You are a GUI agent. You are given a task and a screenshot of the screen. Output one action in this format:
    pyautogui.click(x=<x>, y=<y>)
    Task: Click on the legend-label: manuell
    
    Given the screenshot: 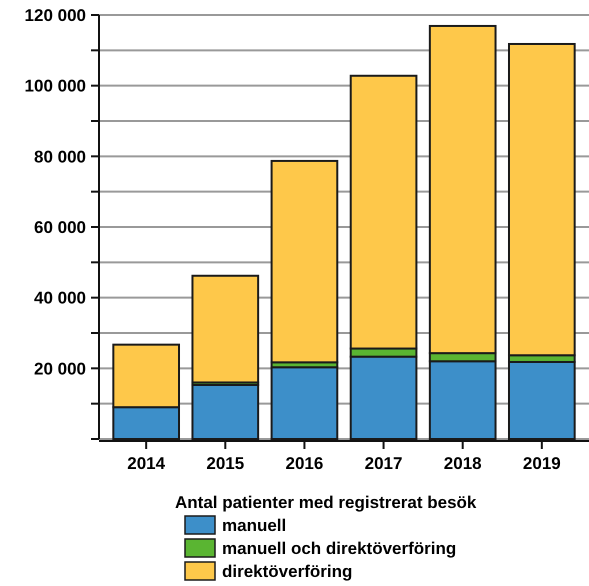 What is the action you would take?
    pyautogui.click(x=254, y=525)
    